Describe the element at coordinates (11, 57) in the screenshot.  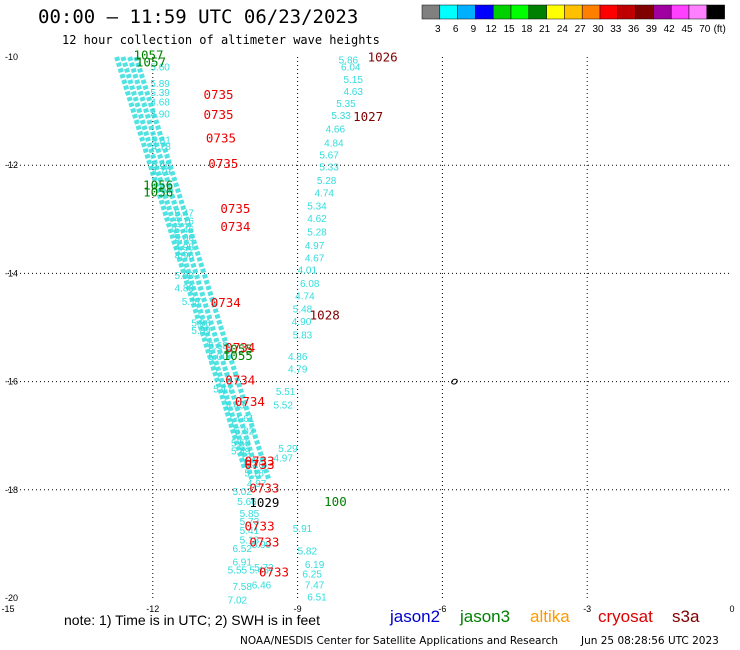
I see `y-tick-label: -10` at that location.